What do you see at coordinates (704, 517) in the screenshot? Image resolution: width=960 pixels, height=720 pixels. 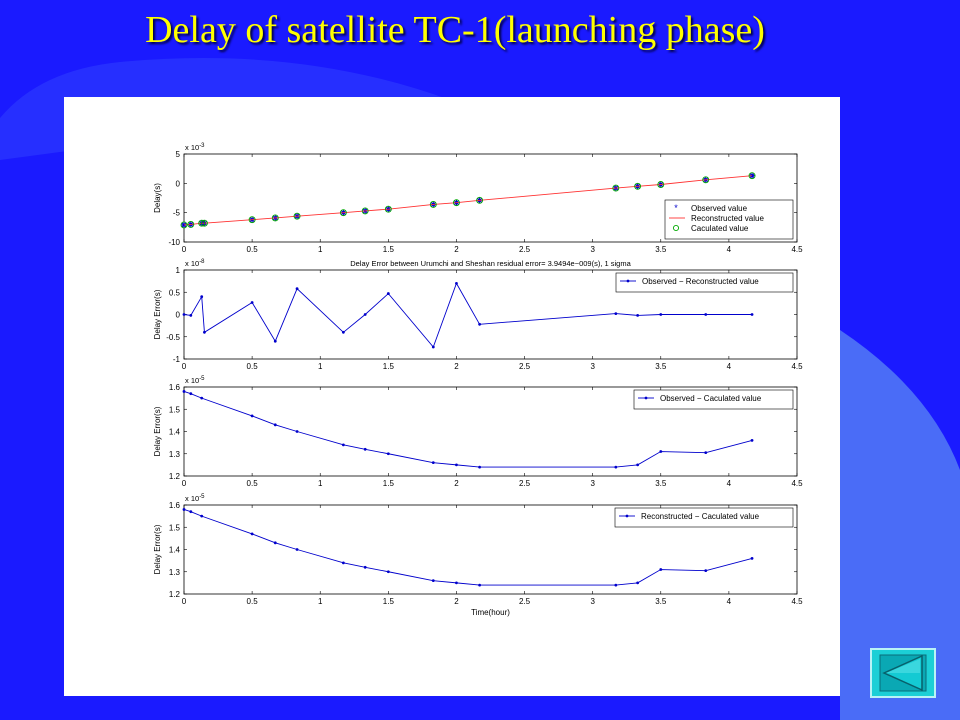 I see `legend: Reconstructed − Caculated value` at bounding box center [704, 517].